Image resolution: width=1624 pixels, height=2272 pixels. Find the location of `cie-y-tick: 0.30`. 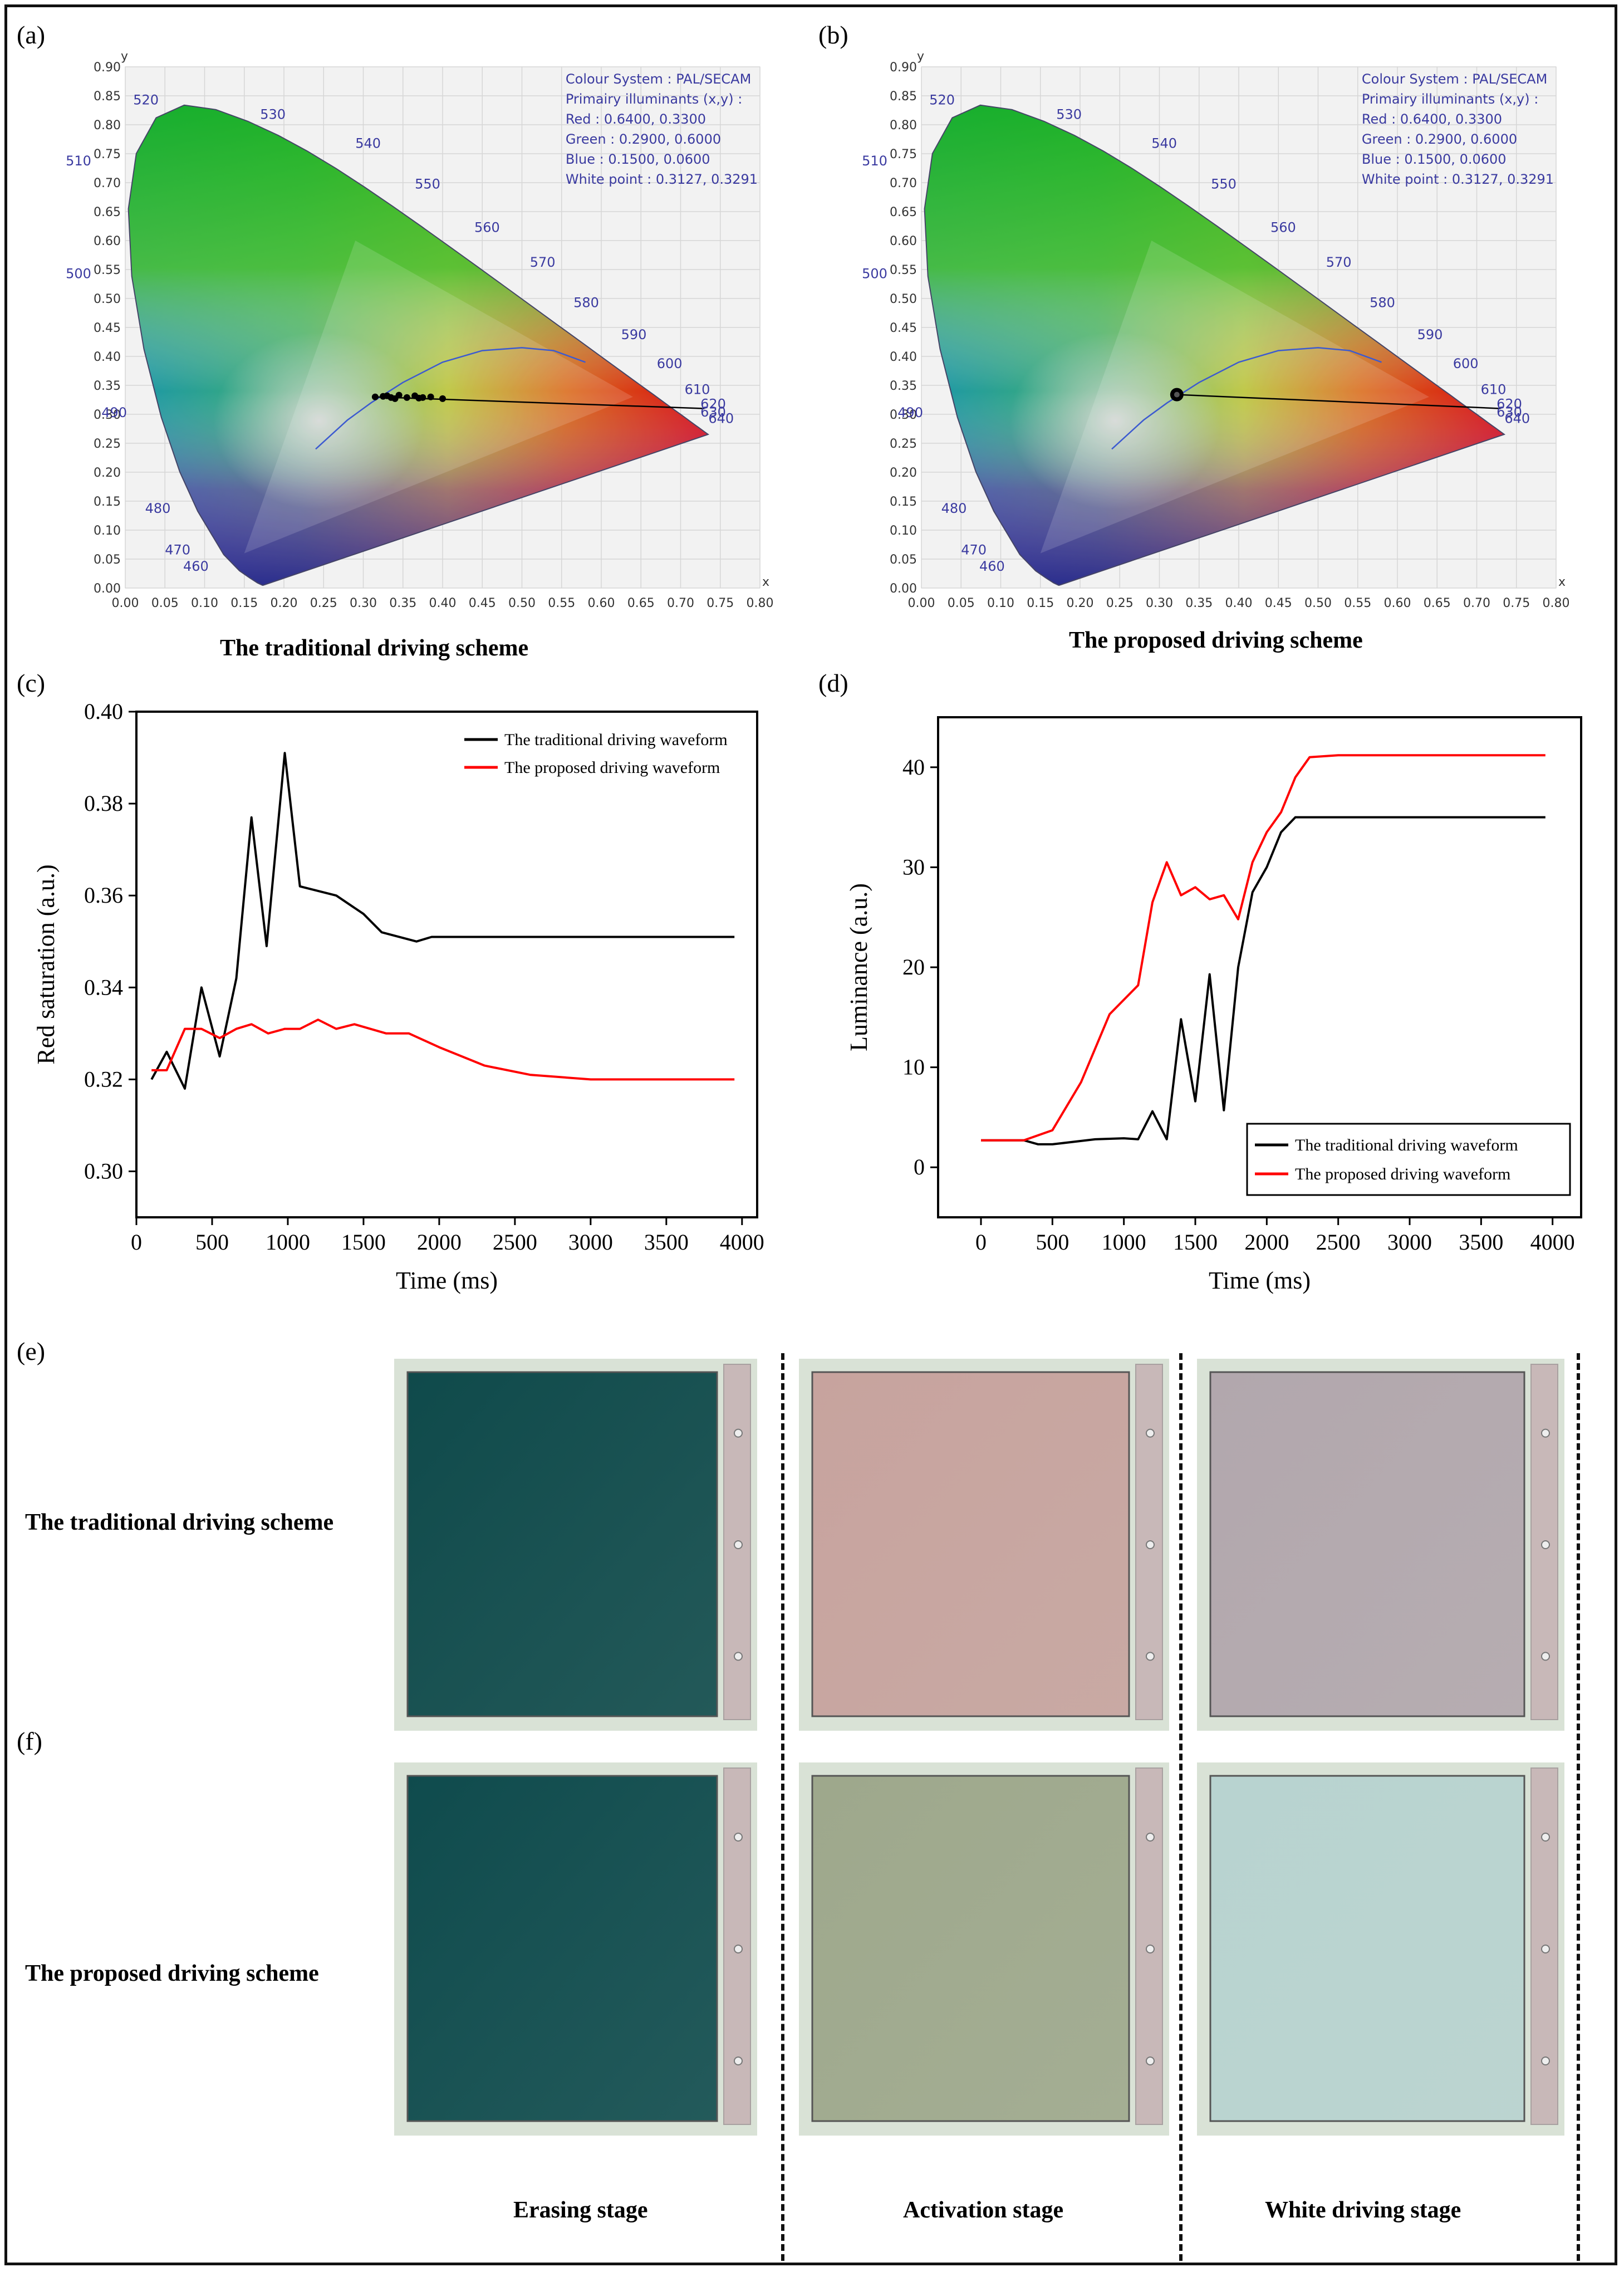

cie-y-tick: 0.30 is located at coordinates (108, 415).